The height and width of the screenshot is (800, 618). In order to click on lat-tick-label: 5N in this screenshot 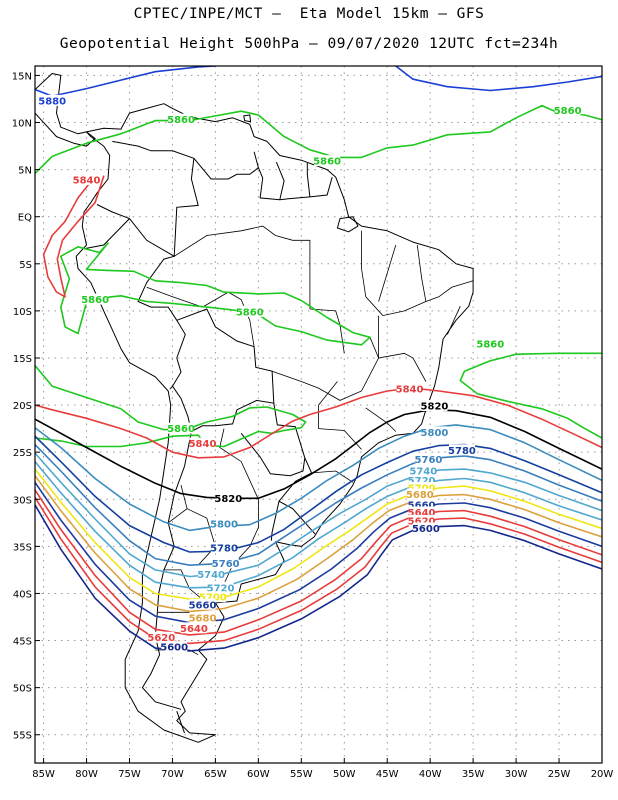, I will do `click(25, 171)`.